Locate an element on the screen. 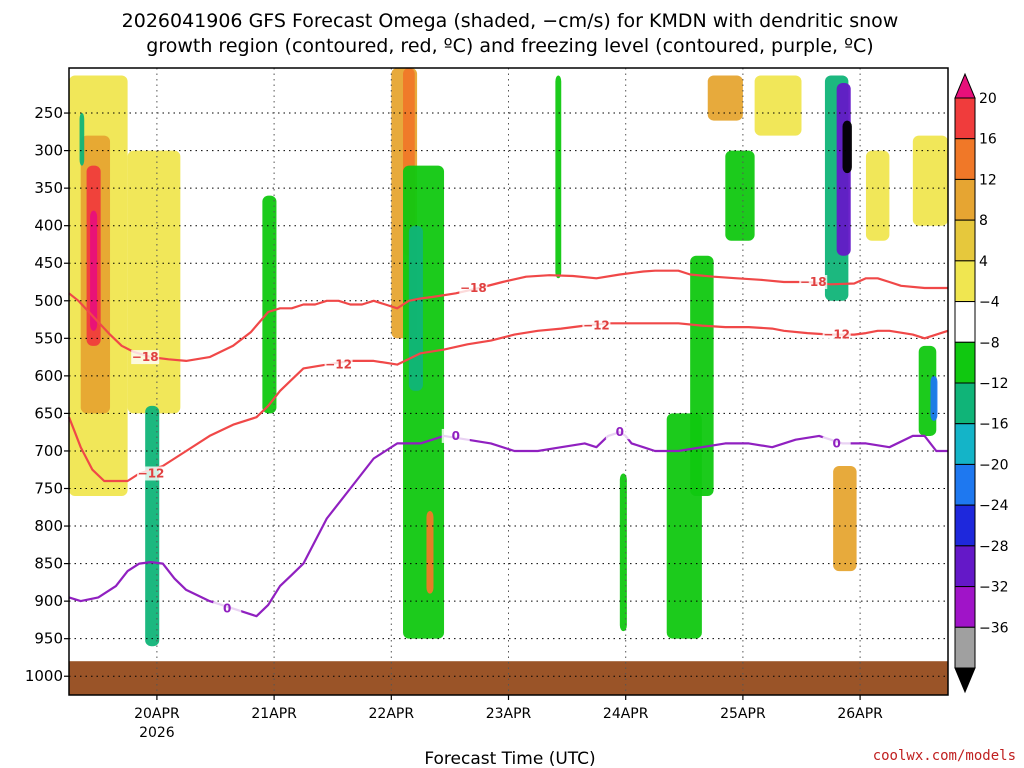 The width and height of the screenshot is (1024, 768). contour-label-bg--12-2 is located at coordinates (596, 325).